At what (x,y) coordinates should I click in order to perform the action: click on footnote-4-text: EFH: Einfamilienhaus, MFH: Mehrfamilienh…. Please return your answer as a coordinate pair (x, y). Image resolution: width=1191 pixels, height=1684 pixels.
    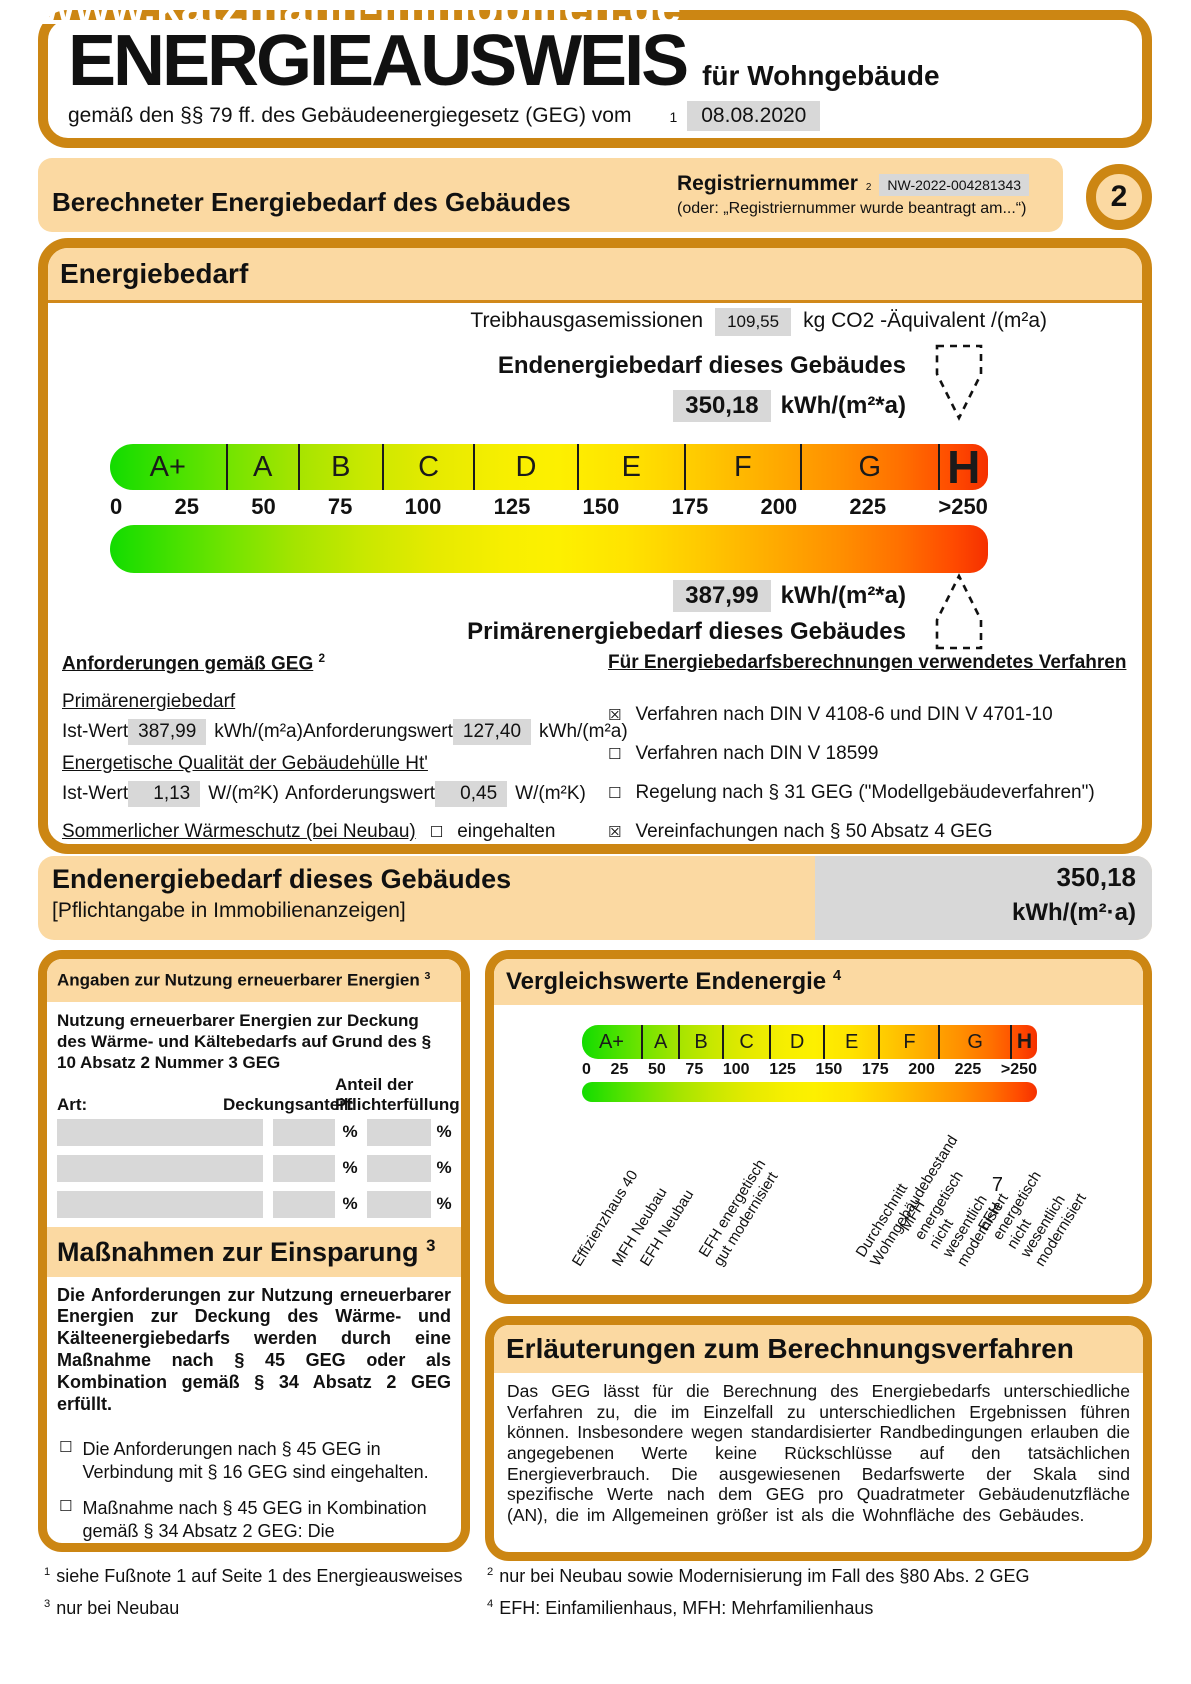
    Looking at the image, I should click on (686, 1608).